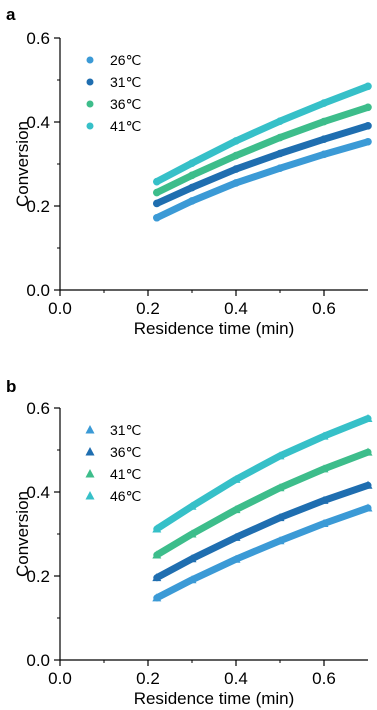 The height and width of the screenshot is (710, 377). What do you see at coordinates (125, 104) in the screenshot?
I see `legend-label-a-2: 36℃` at bounding box center [125, 104].